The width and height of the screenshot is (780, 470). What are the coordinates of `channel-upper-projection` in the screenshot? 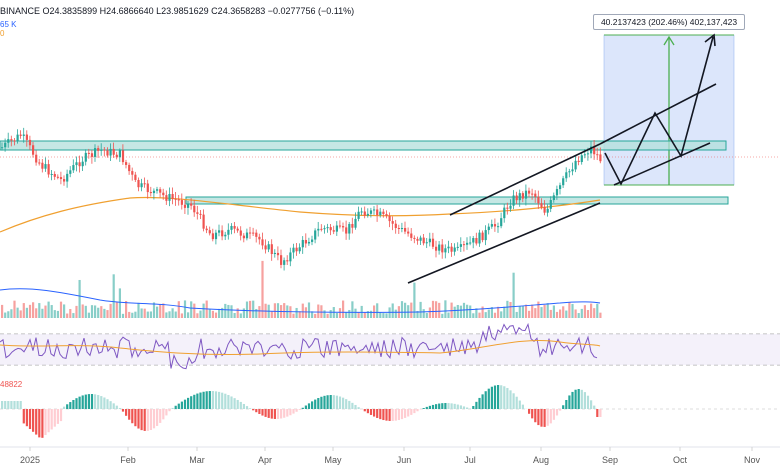 It's located at (658, 114).